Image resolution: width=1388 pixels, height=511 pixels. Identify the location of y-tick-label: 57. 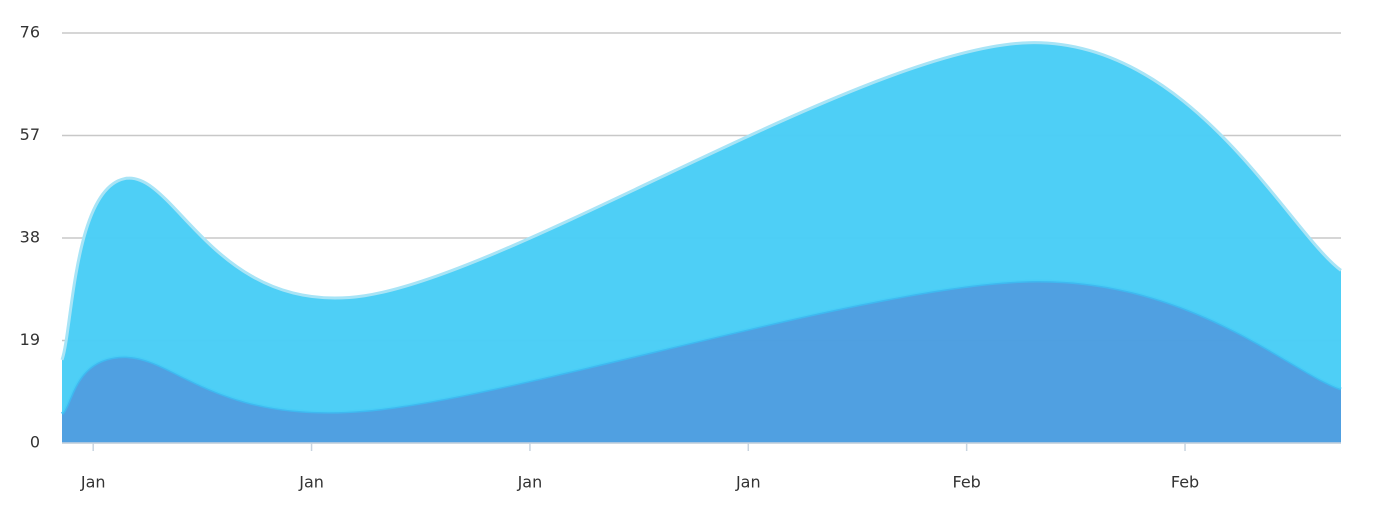
(30, 134).